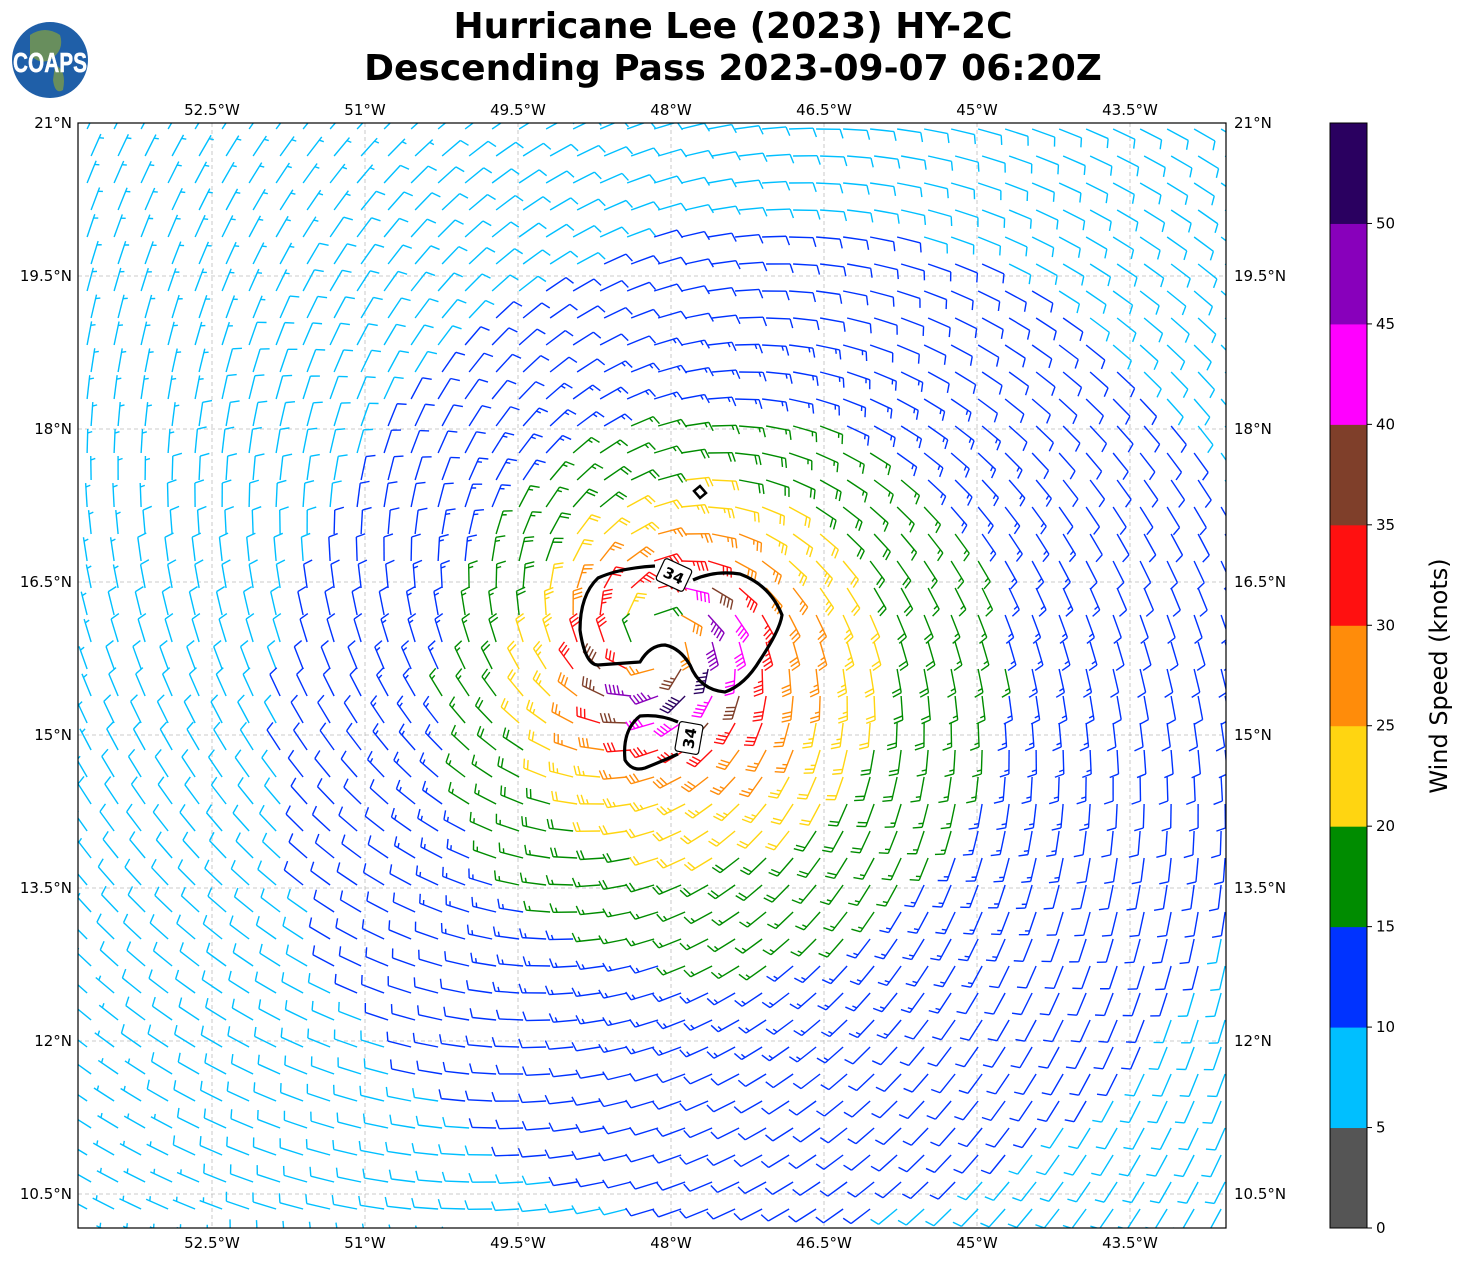 This screenshot has width=1466, height=1264. I want to click on contour-line-north, so click(681, 629).